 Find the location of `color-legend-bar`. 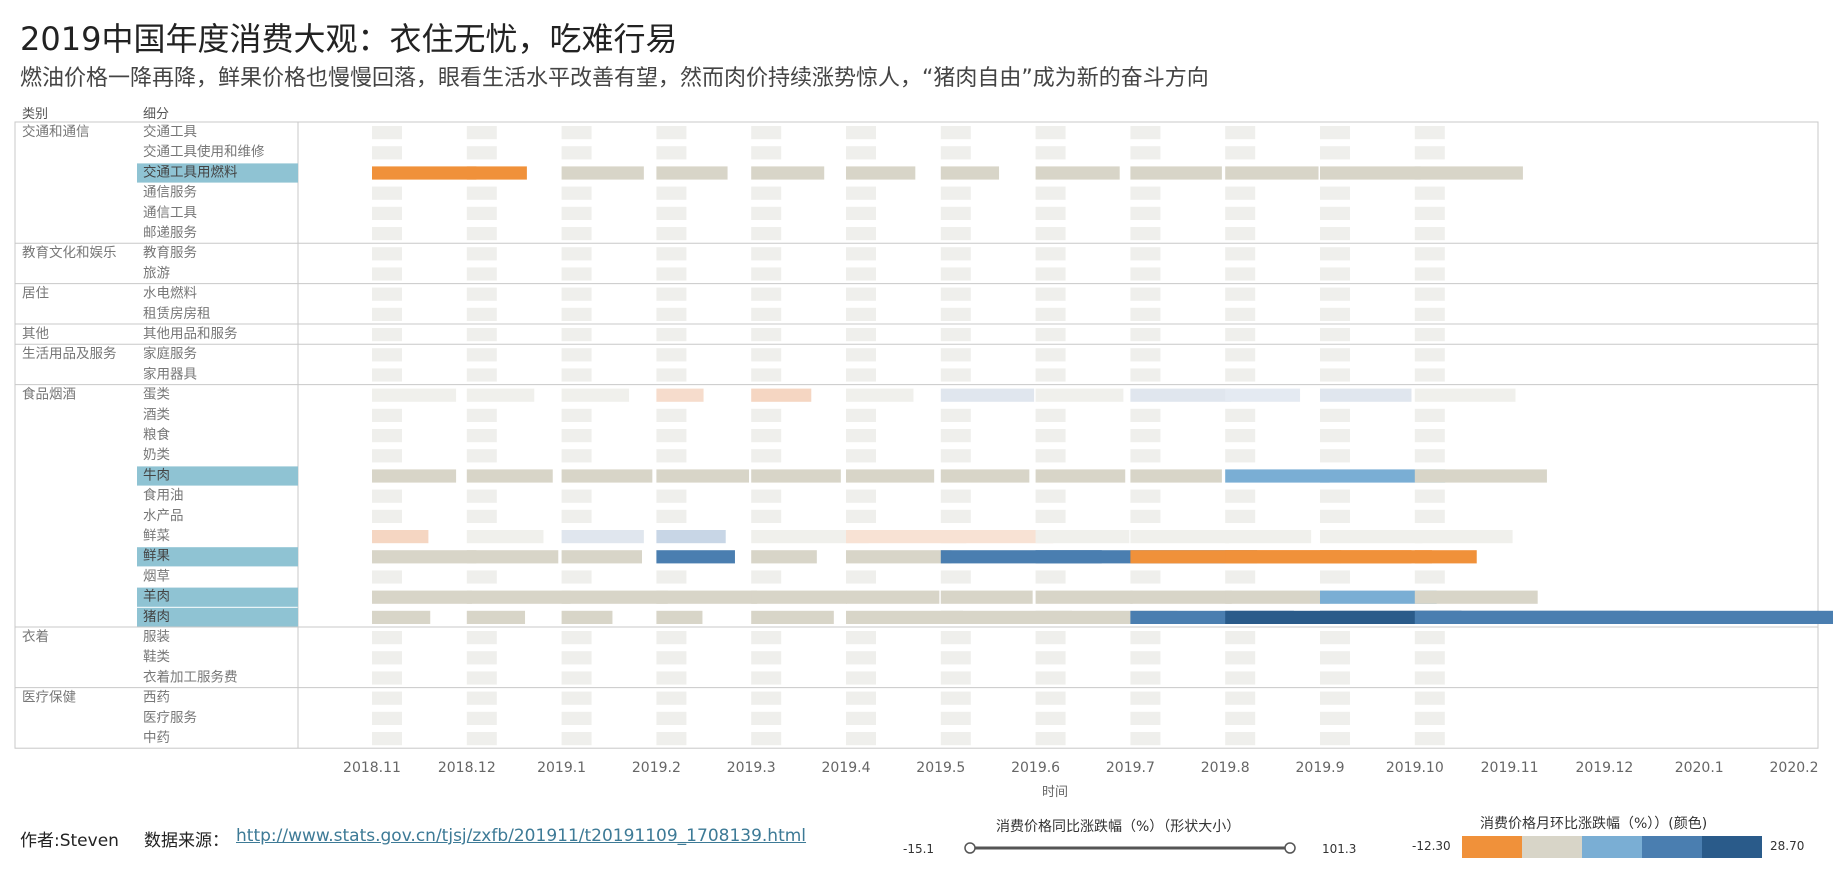

color-legend-bar is located at coordinates (1612, 847).